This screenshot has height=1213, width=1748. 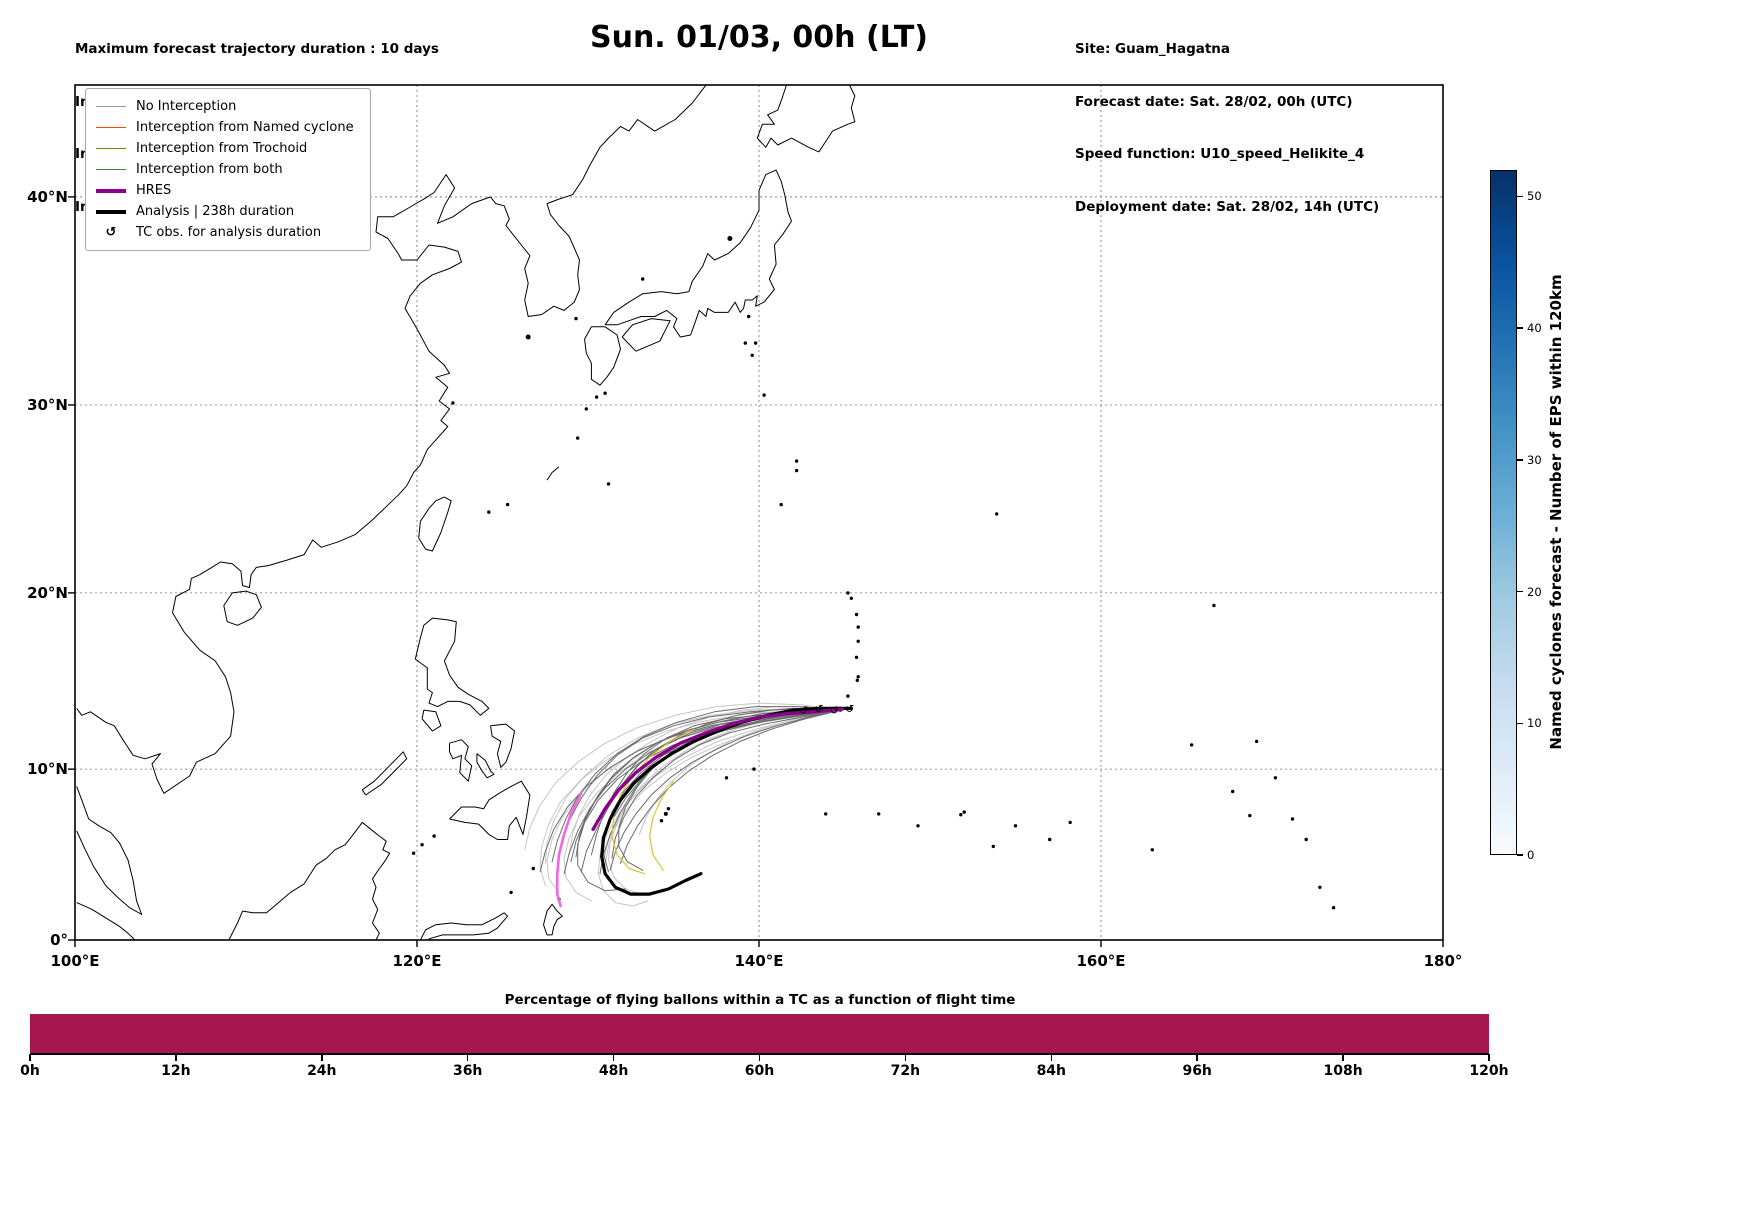 What do you see at coordinates (47, 769) in the screenshot?
I see `y-tick-label: 10°N` at bounding box center [47, 769].